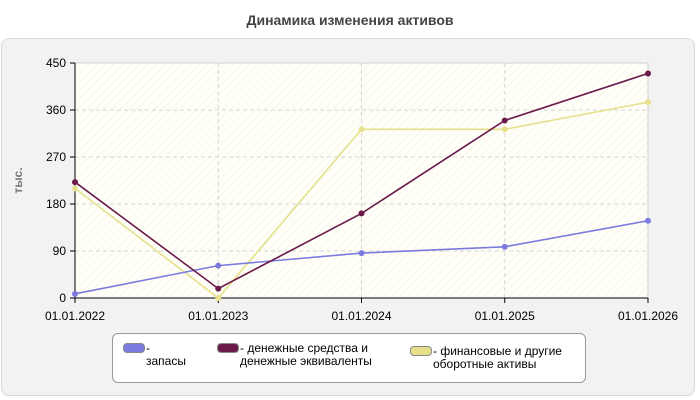 This screenshot has height=400, width=700. I want to click on y-tick-label: 0, so click(62, 298).